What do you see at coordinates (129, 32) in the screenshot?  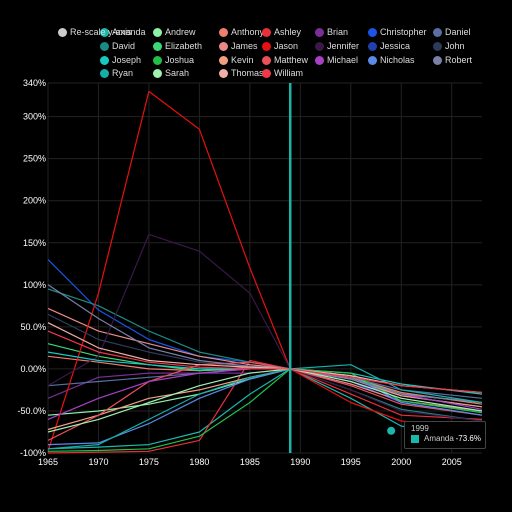 I see `legend-label: Amanda` at bounding box center [129, 32].